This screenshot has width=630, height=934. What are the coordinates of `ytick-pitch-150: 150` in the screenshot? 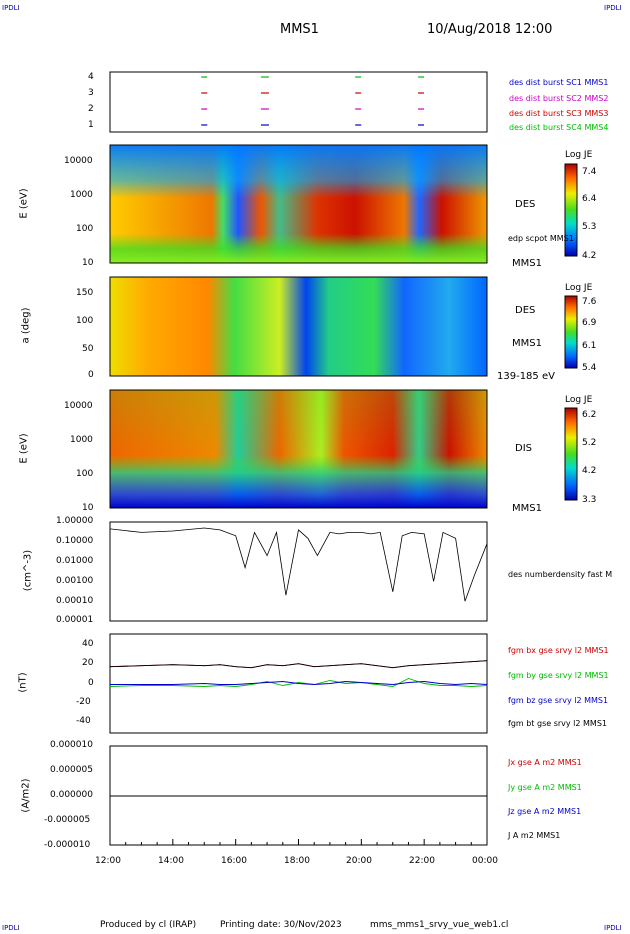 It's located at (85, 293).